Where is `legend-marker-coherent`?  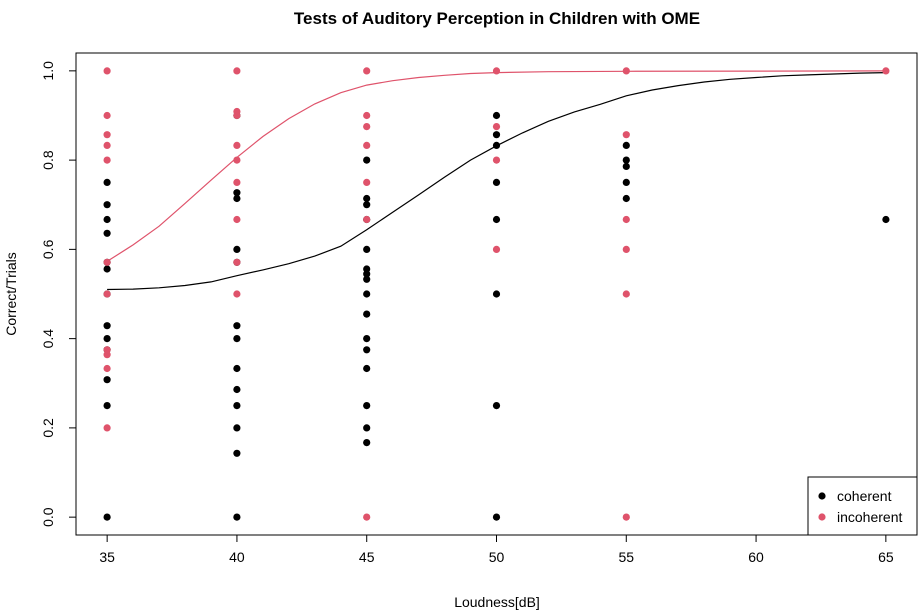 legend-marker-coherent is located at coordinates (822, 496).